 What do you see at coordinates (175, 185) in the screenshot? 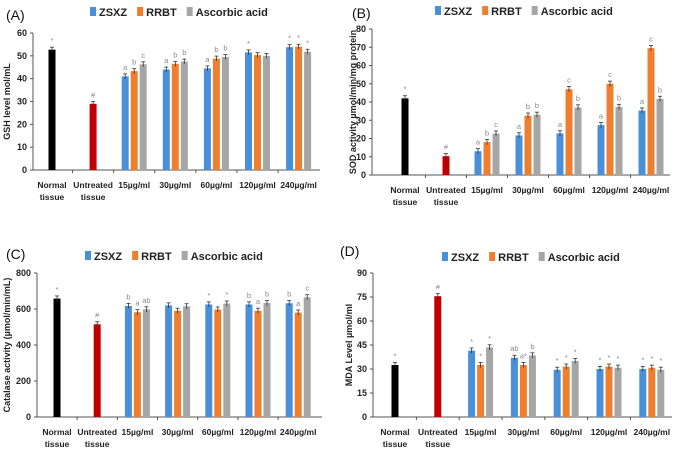
I see `x-tick-label: 30µg/ml` at bounding box center [175, 185].